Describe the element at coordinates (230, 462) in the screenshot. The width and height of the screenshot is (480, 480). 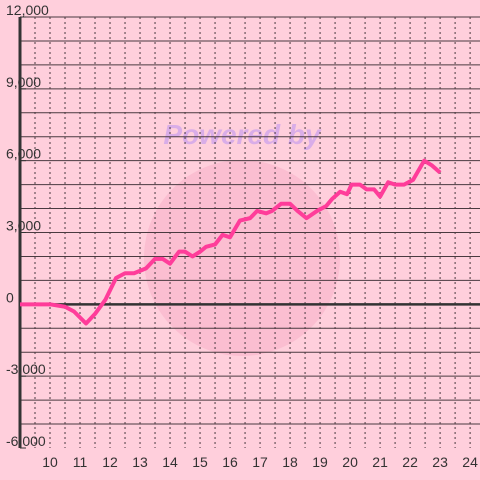
I see `x-tick-label: 16` at that location.